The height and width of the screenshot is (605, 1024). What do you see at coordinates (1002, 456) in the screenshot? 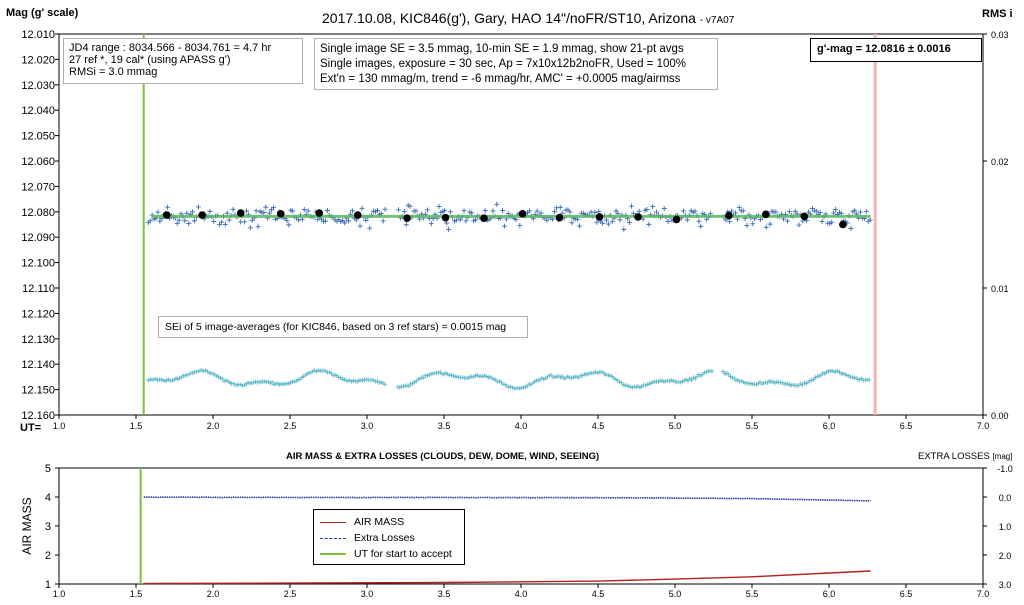
I see `bottom-chart-ylabel-right-unit: [mag]` at bounding box center [1002, 456].